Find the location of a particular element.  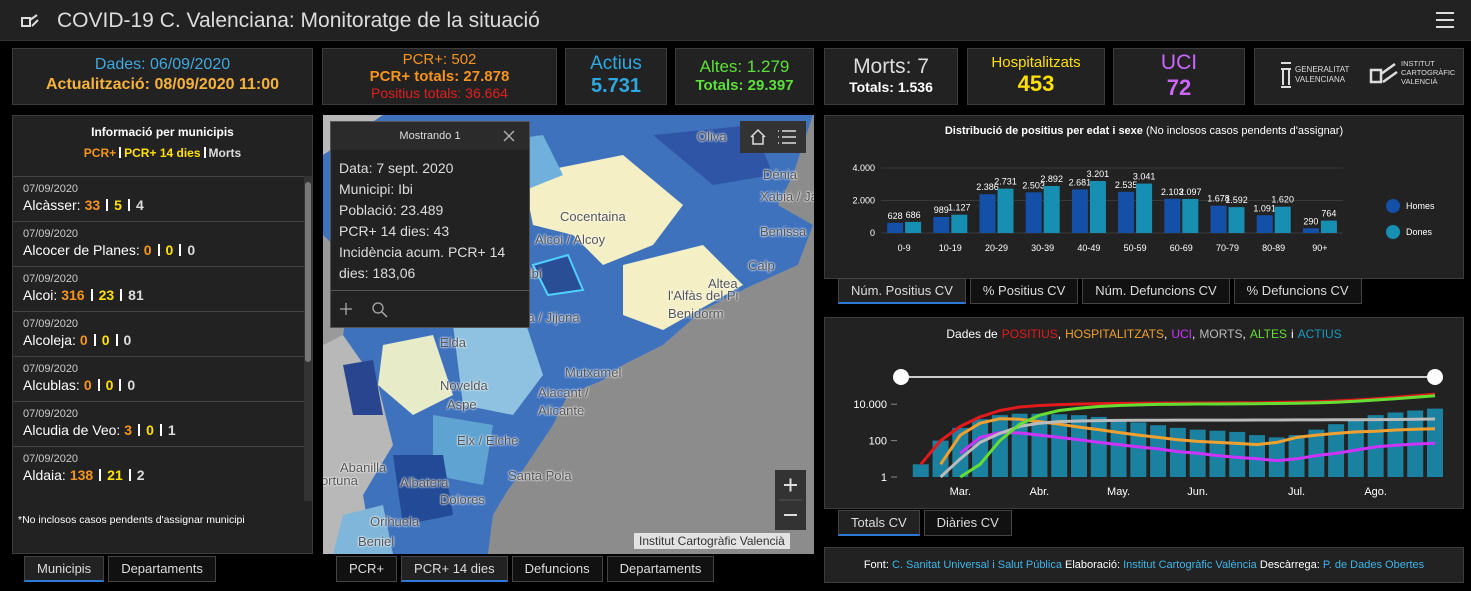

x-tick-label: Jul. is located at coordinates (1296, 492).